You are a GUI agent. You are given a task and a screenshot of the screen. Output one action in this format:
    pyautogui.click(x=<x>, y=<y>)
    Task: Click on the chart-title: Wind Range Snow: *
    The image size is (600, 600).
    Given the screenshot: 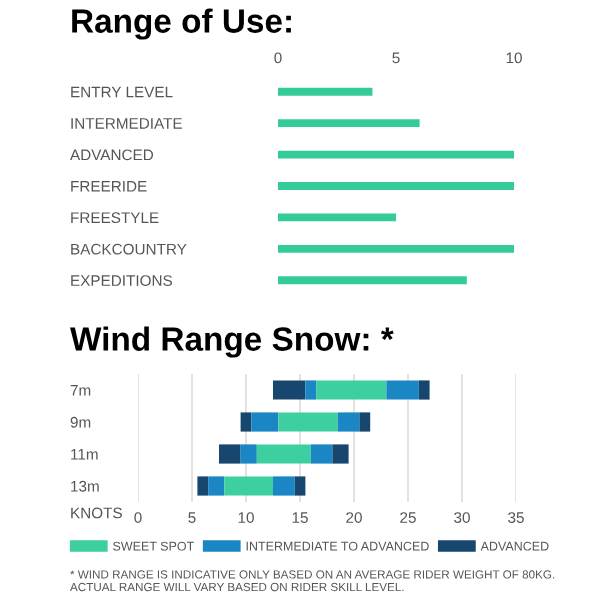 What is the action you would take?
    pyautogui.click(x=232, y=342)
    